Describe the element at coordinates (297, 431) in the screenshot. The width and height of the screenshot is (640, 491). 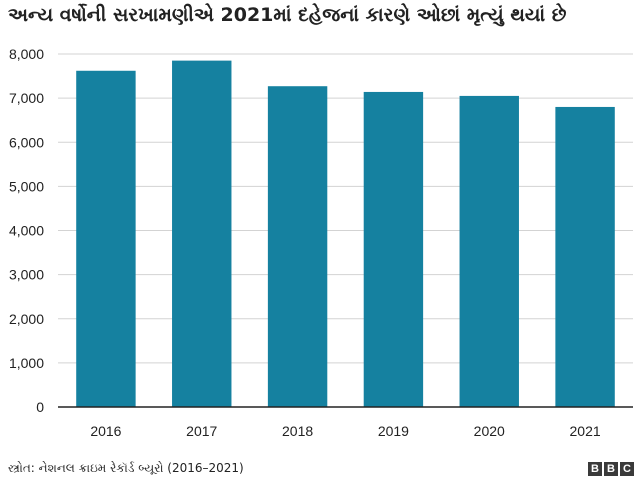
I see `x-tick-label: 2018` at that location.